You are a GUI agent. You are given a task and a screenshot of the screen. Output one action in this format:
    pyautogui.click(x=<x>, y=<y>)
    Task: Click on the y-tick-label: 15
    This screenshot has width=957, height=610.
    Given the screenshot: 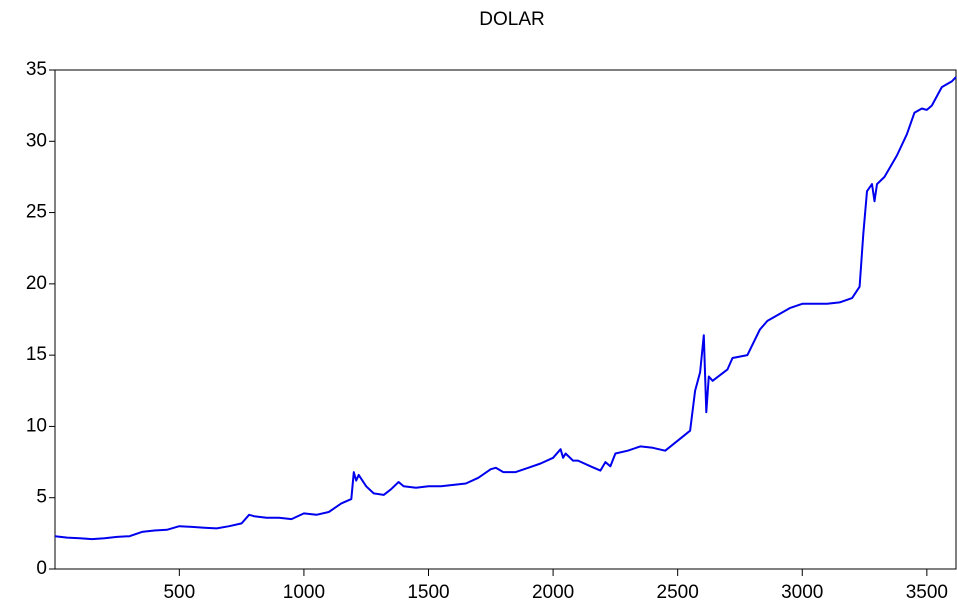 What is the action you would take?
    pyautogui.click(x=36, y=354)
    